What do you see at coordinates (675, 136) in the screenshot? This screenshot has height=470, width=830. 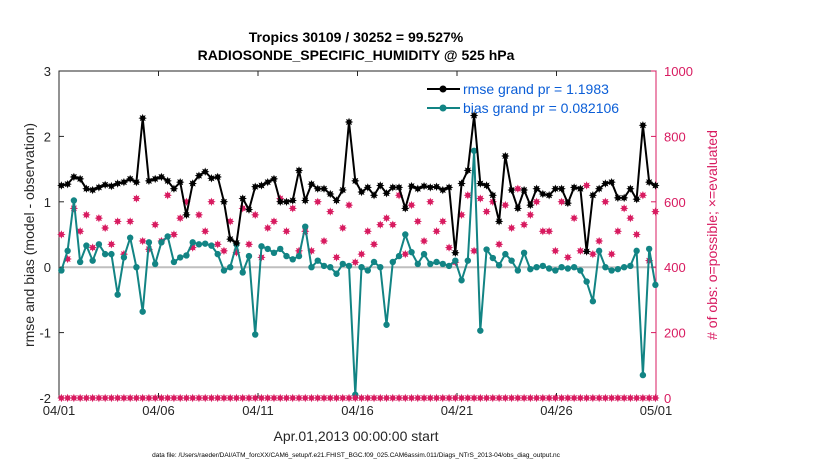 I see `y-right-tick-label: 800` at bounding box center [675, 136].